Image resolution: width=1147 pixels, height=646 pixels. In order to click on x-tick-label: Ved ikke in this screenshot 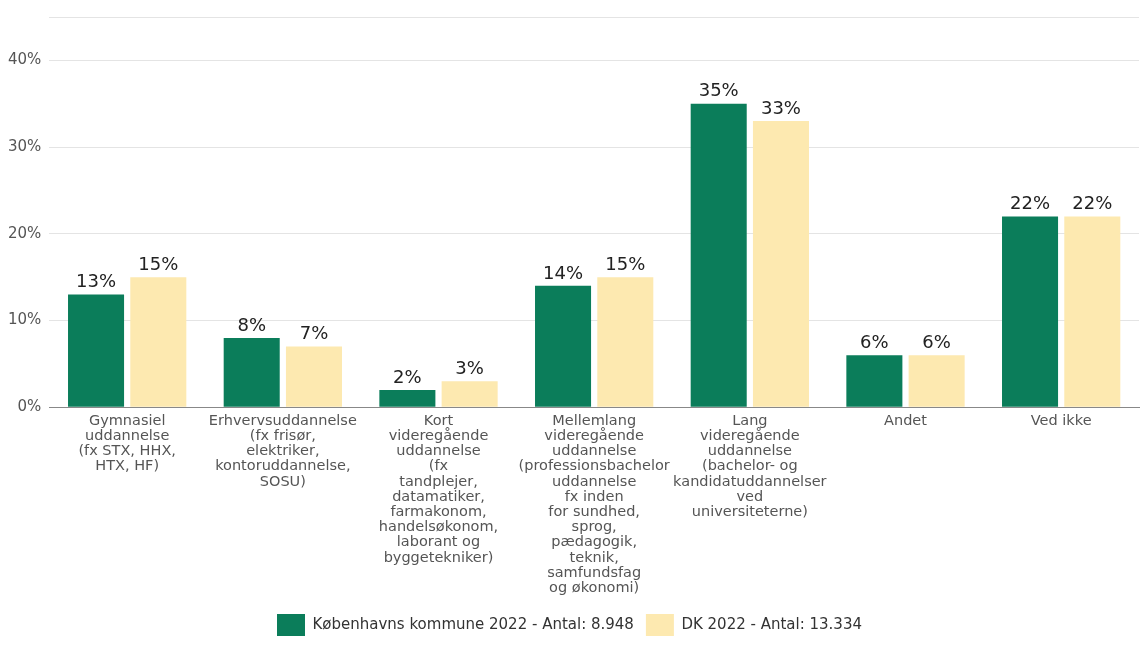, I will do `click(1061, 419)`.